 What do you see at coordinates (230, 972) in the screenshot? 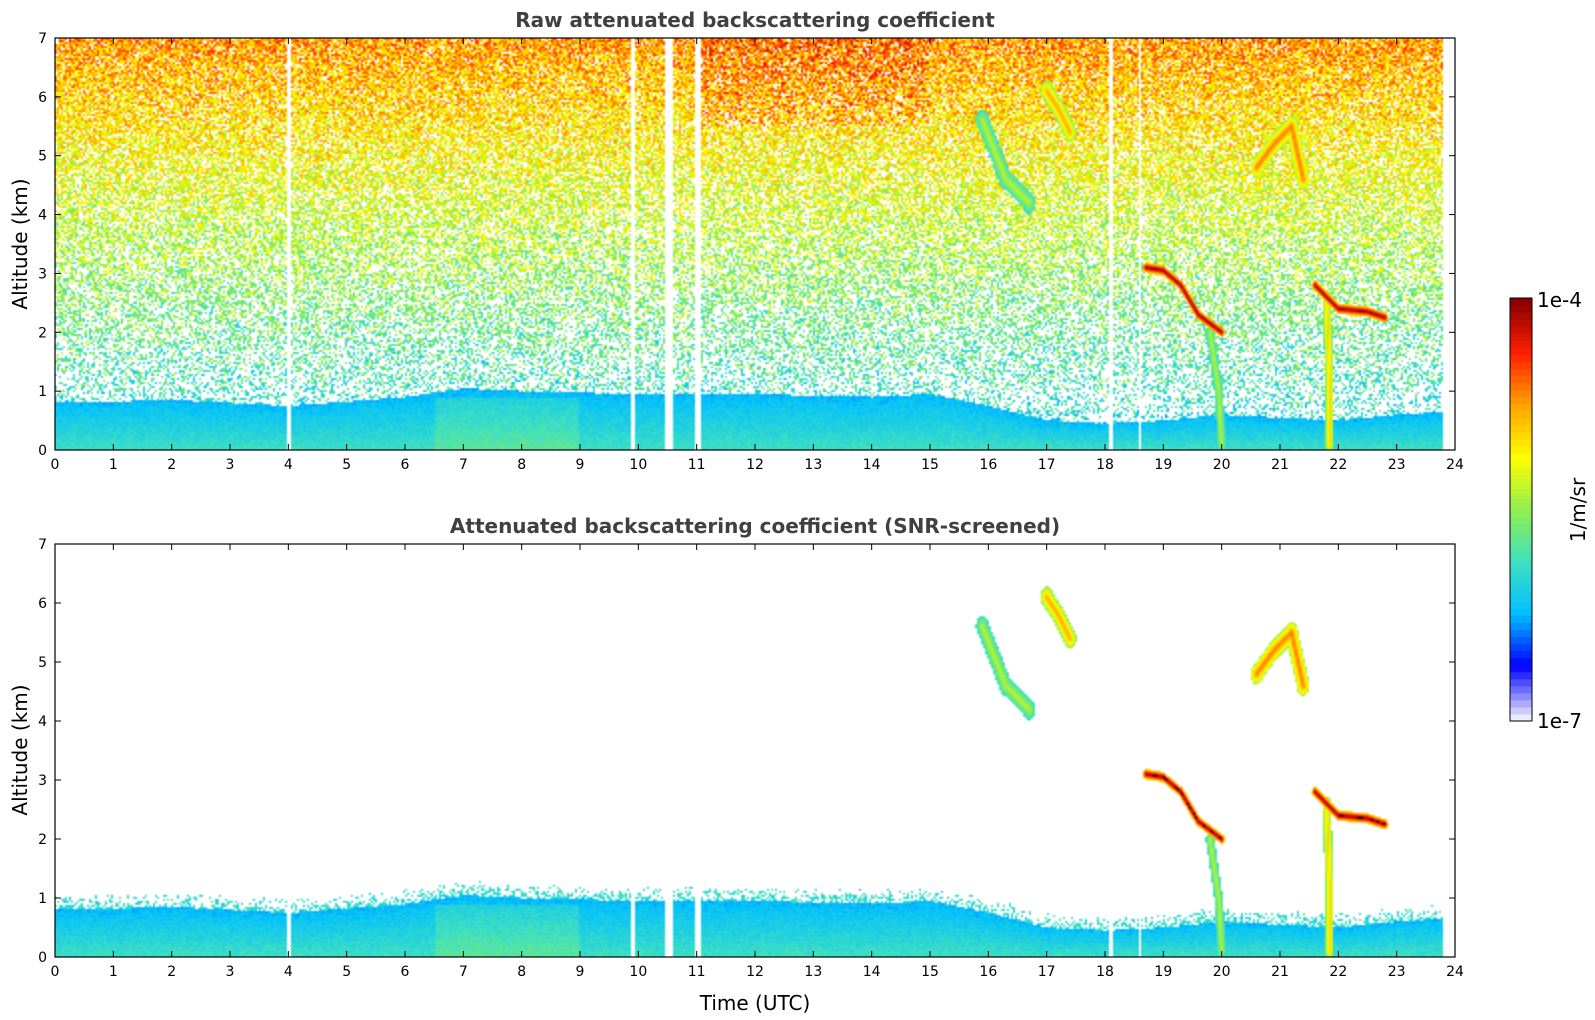
I see `x-tick-label: 3` at bounding box center [230, 972].